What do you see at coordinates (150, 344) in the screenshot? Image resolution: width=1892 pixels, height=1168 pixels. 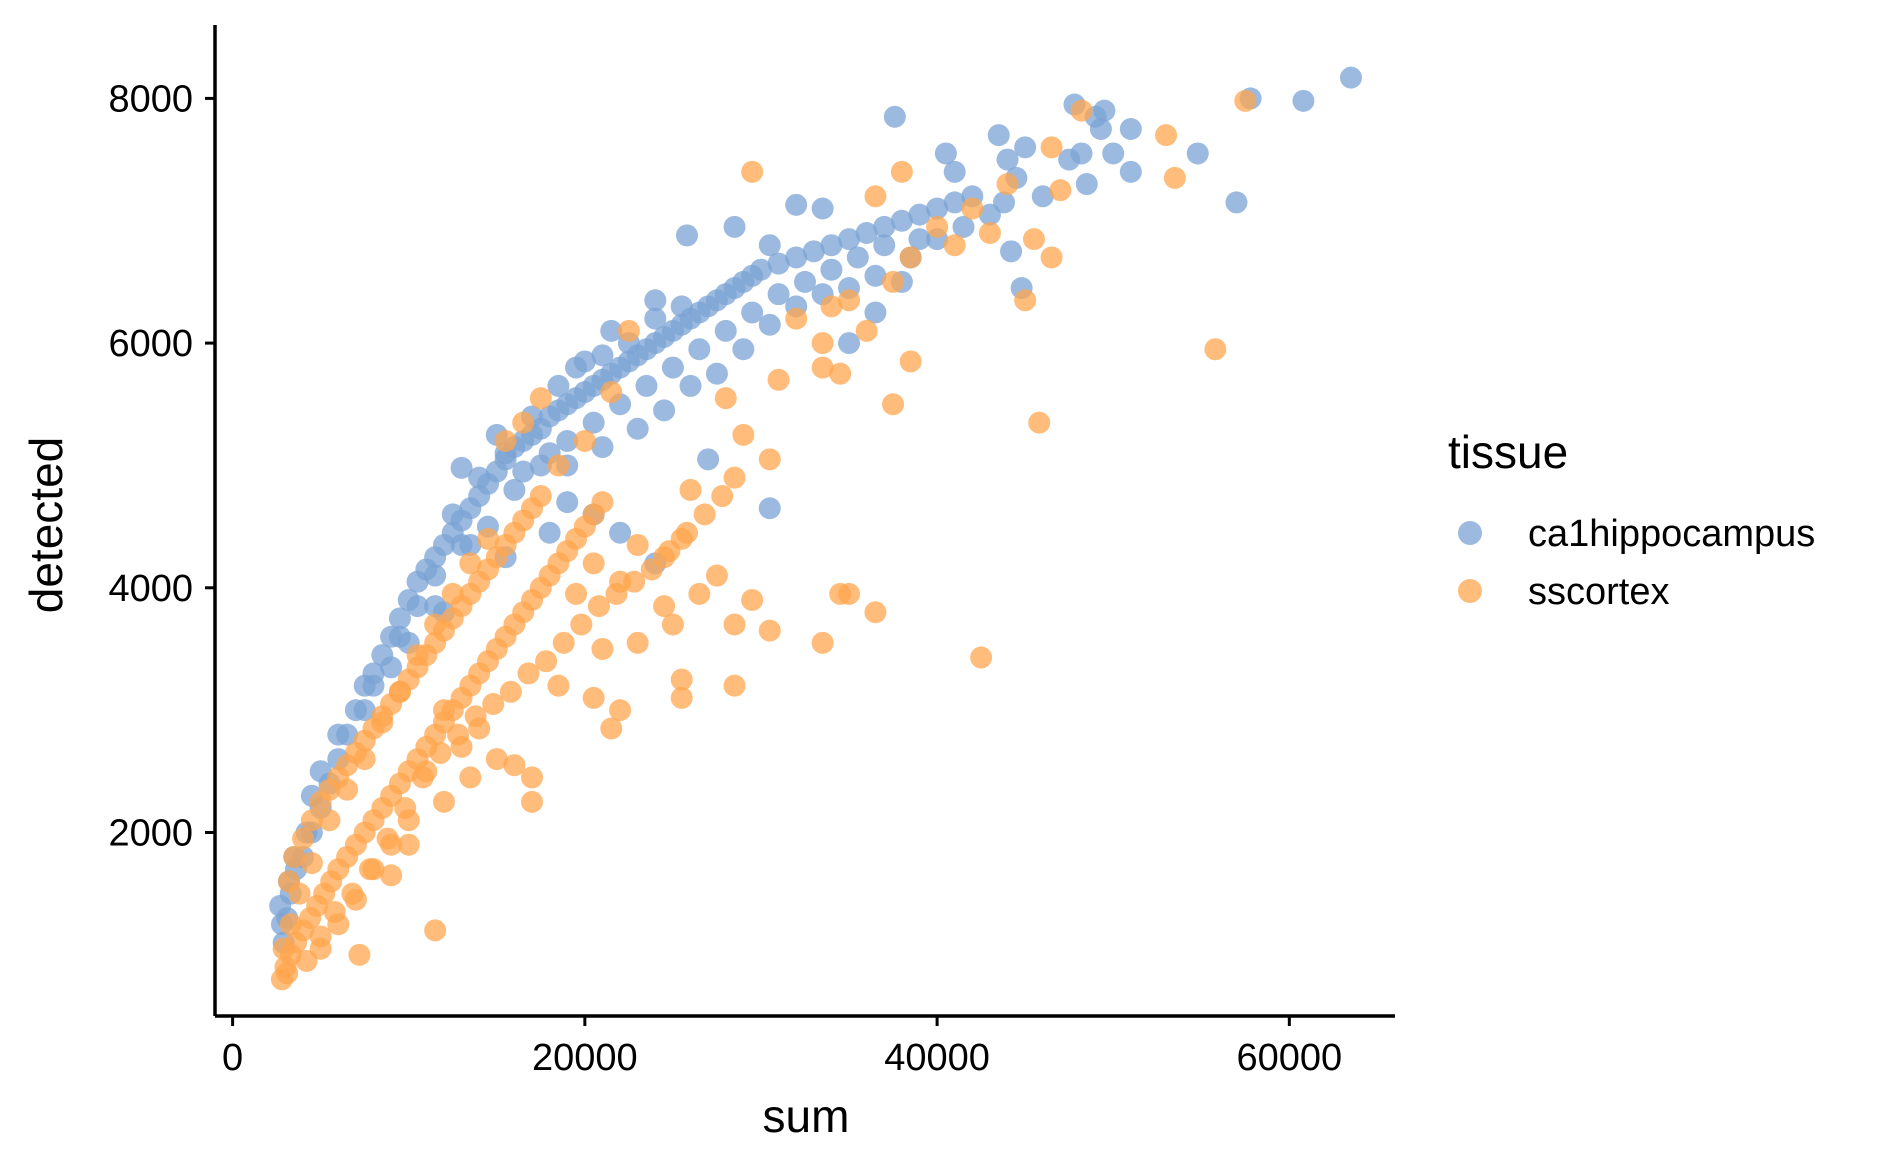 I see `y-tick-label: 6000` at bounding box center [150, 344].